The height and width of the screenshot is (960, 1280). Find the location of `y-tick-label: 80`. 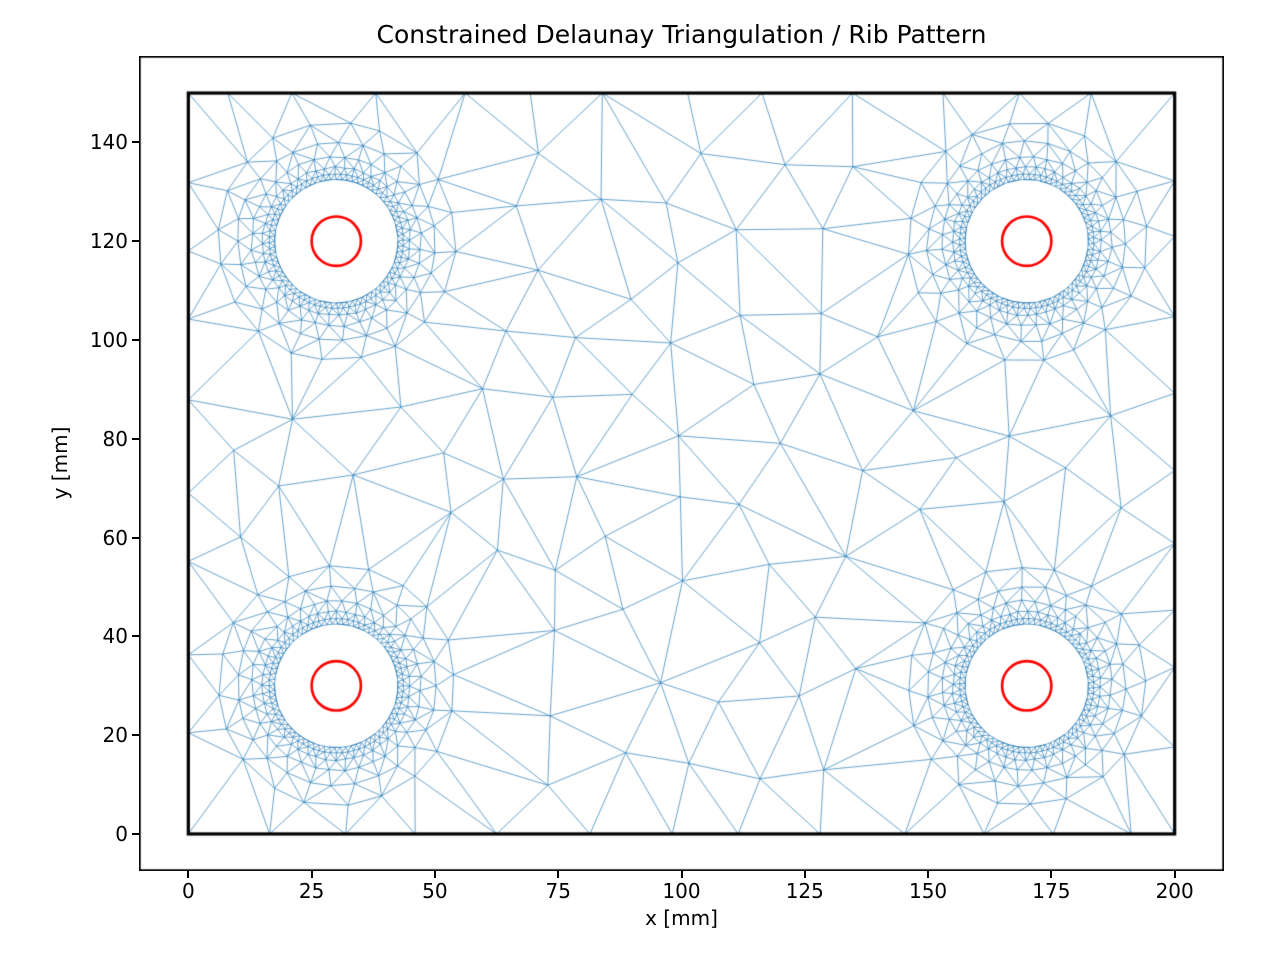

y-tick-label: 80 is located at coordinates (115, 438).